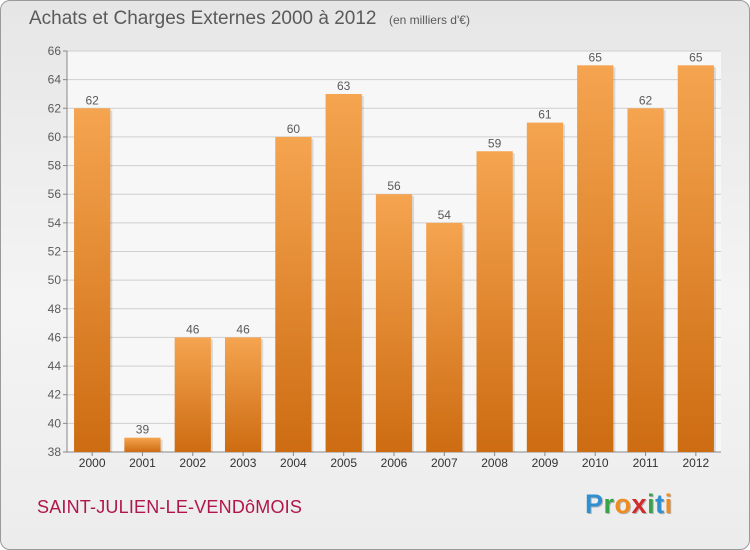  I want to click on bar-2001, so click(142, 444).